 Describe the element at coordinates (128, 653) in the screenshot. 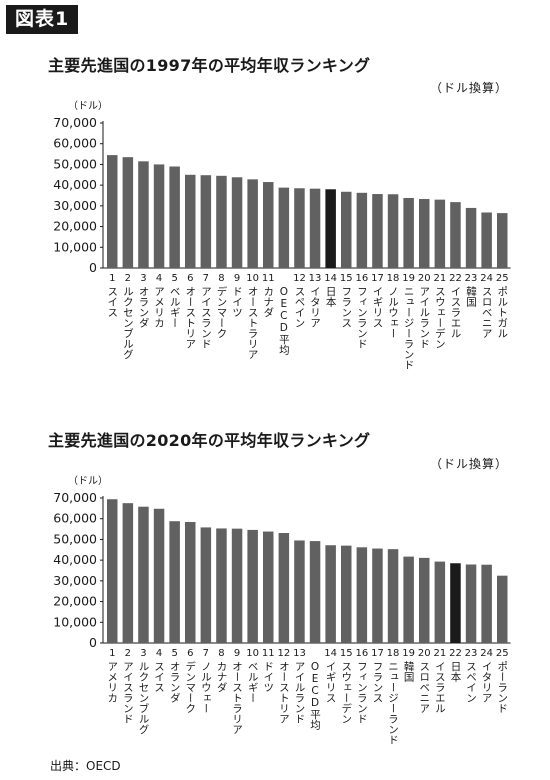

I see `rank-label: 2` at that location.